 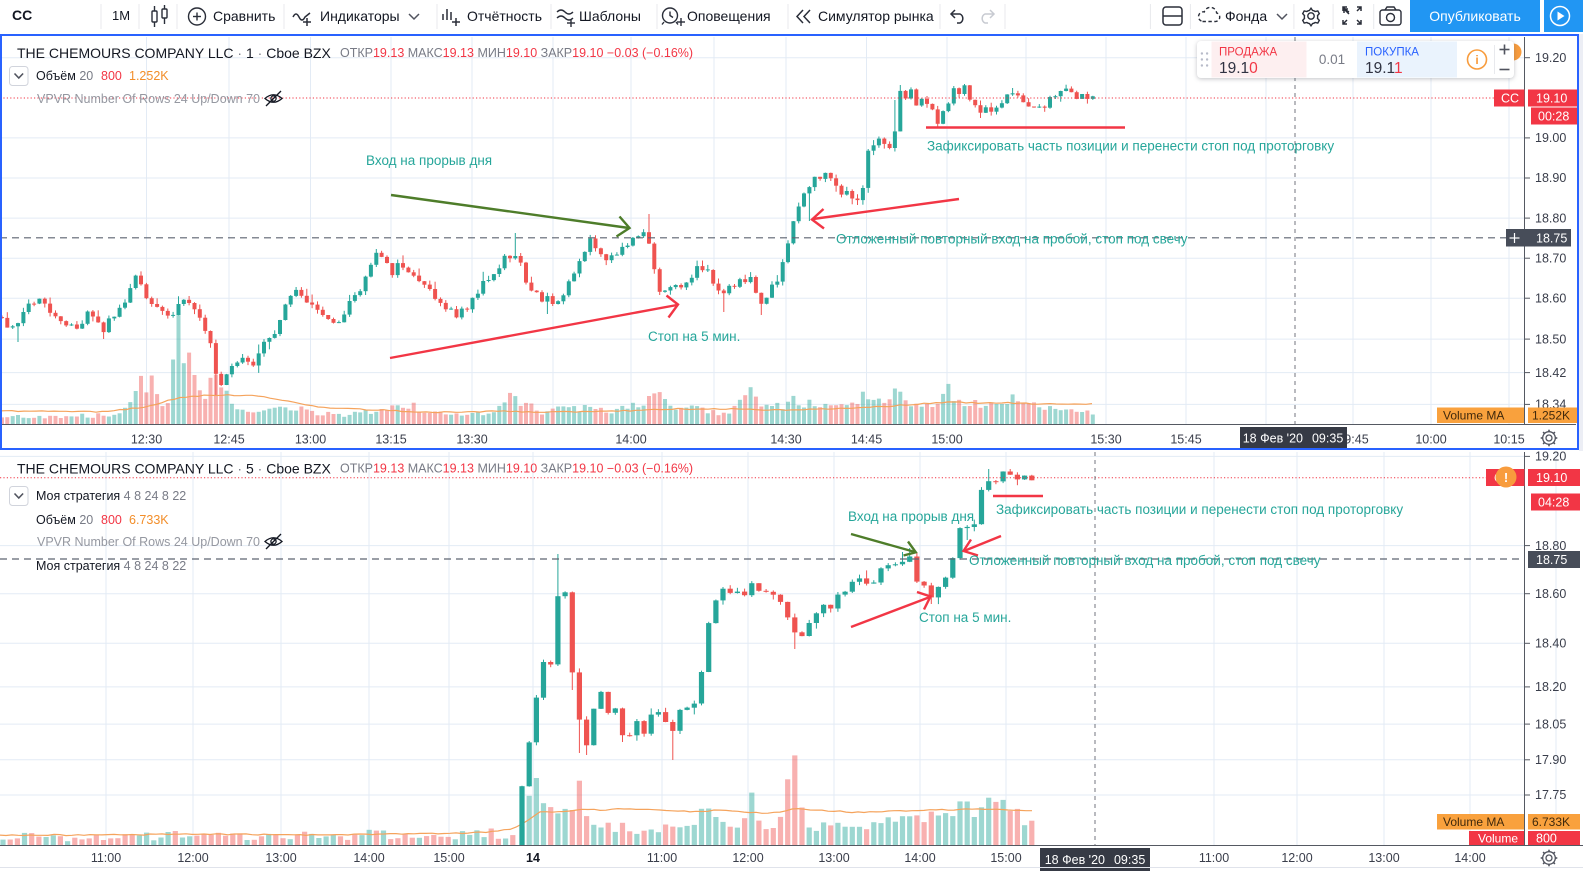 What do you see at coordinates (360, 16) in the screenshot?
I see `svg-text: Индикаторы` at bounding box center [360, 16].